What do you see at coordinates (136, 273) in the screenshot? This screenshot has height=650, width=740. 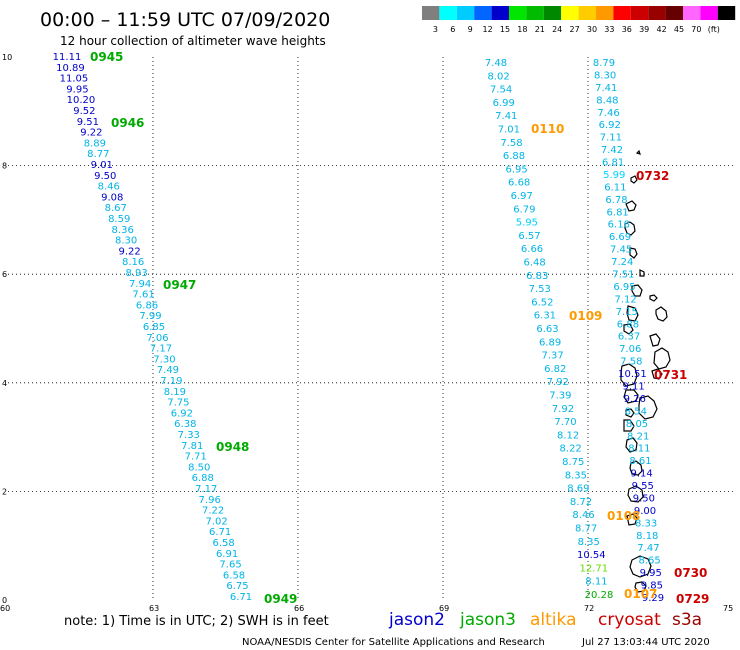 I see `wave-height-label: 8.93` at bounding box center [136, 273].